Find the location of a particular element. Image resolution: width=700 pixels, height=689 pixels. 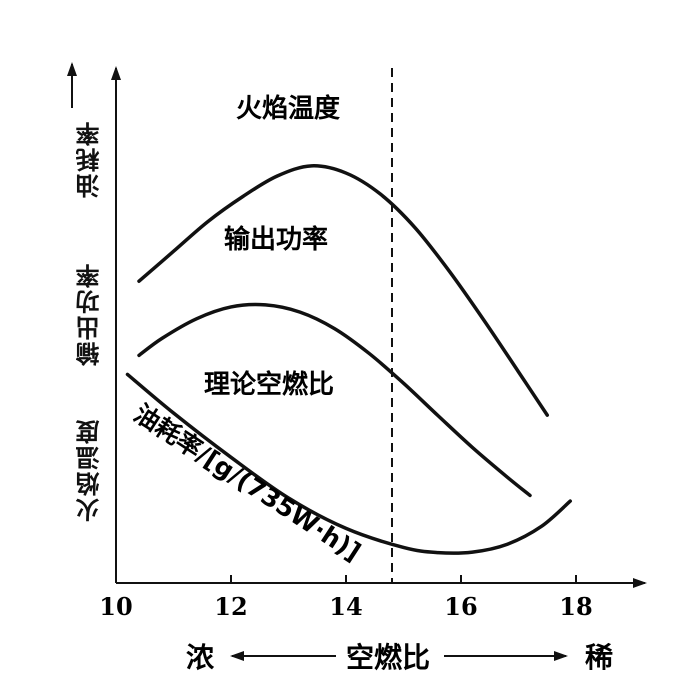

x-axis-lean-label: 稀 is located at coordinates (599, 657).